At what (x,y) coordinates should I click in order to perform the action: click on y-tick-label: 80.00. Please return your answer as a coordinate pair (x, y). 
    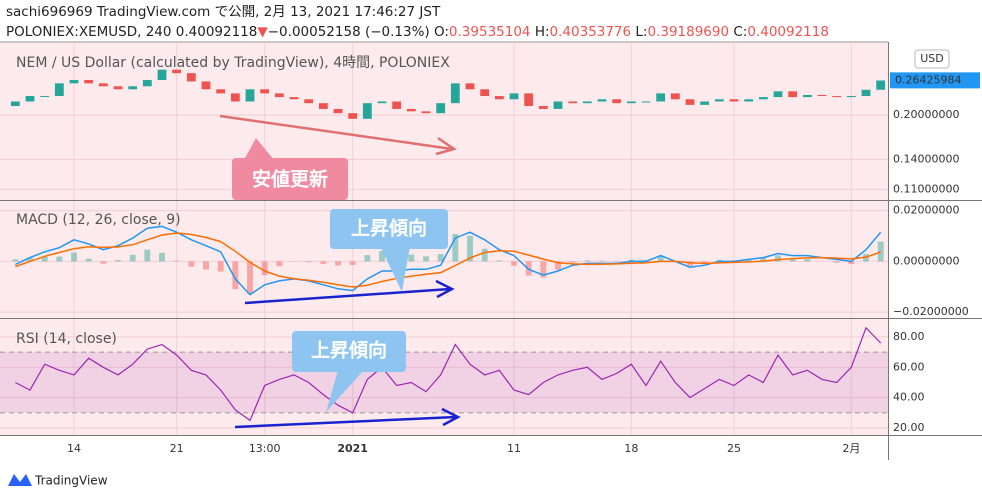
    Looking at the image, I should click on (909, 336).